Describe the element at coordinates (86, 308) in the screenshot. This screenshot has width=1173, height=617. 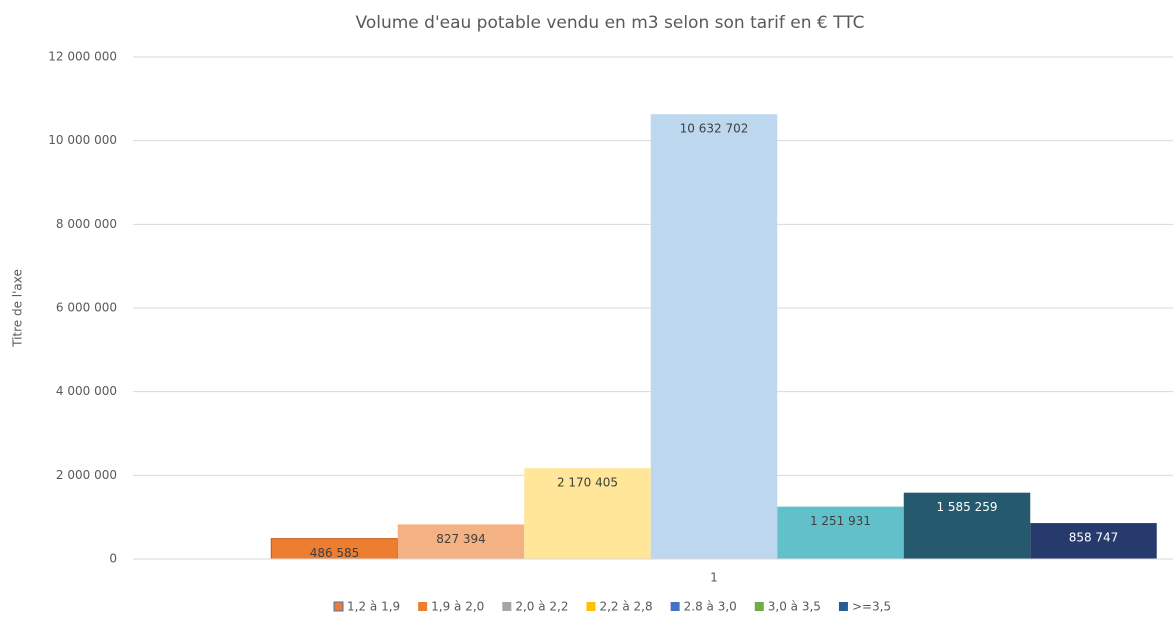
I see `y-tick-label: 6 000 000` at that location.